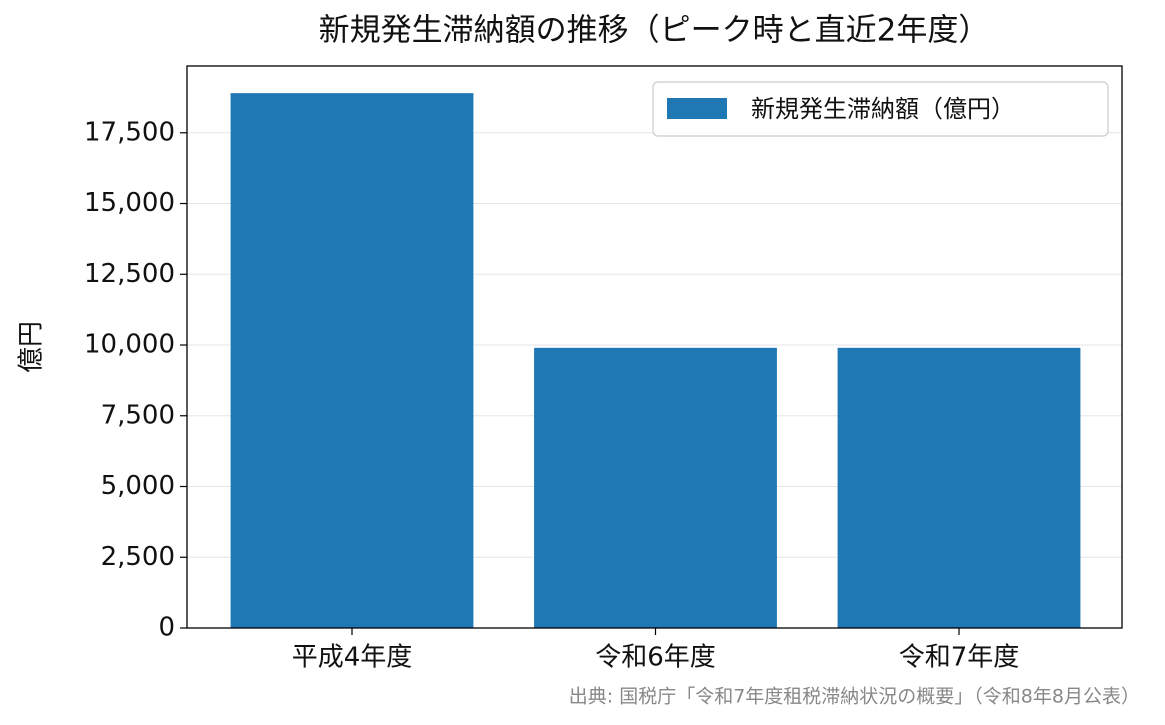 This screenshot has width=1165, height=725. What do you see at coordinates (697, 108) in the screenshot?
I see `legend-swatch` at bounding box center [697, 108].